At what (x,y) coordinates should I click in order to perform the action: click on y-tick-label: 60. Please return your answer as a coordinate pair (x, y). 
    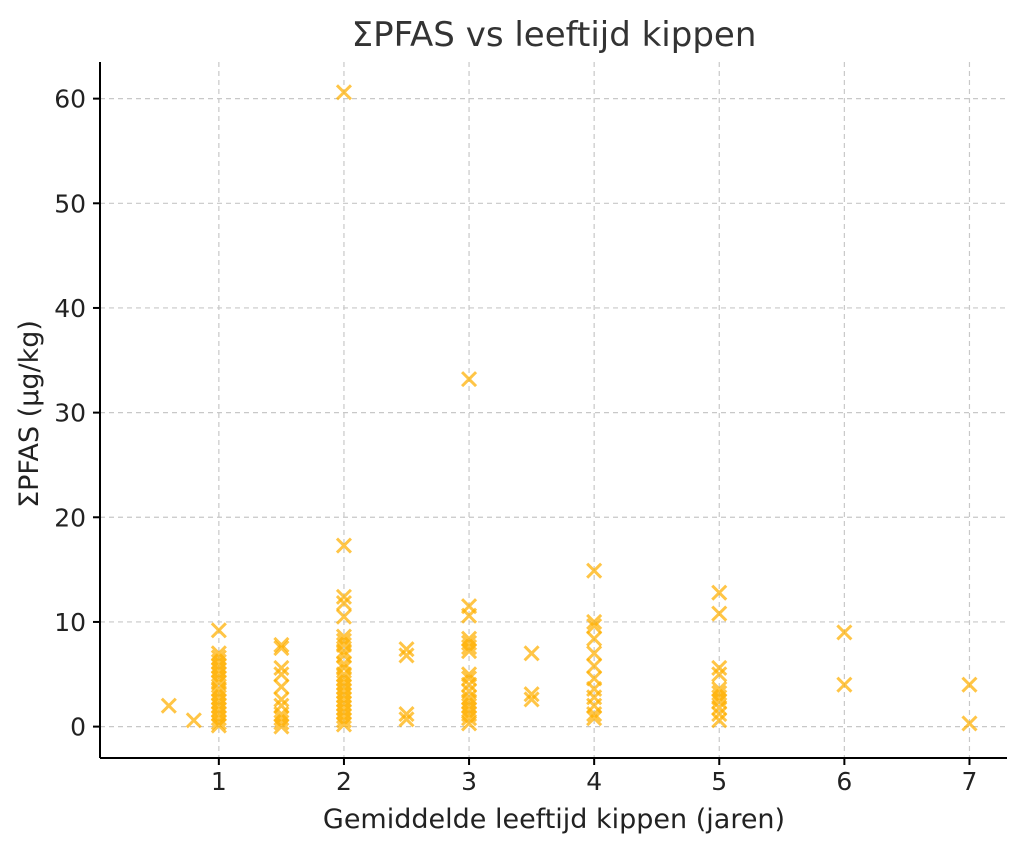
    Looking at the image, I should click on (70, 99).